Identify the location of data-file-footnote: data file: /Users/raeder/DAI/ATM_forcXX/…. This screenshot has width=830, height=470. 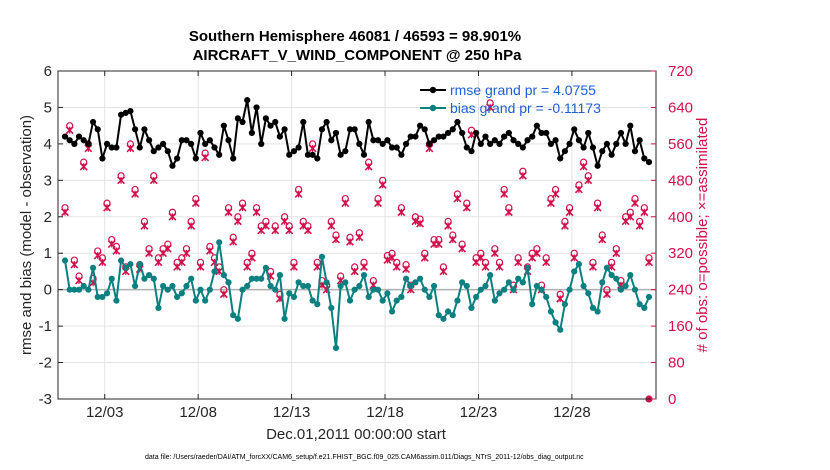
(364, 457).